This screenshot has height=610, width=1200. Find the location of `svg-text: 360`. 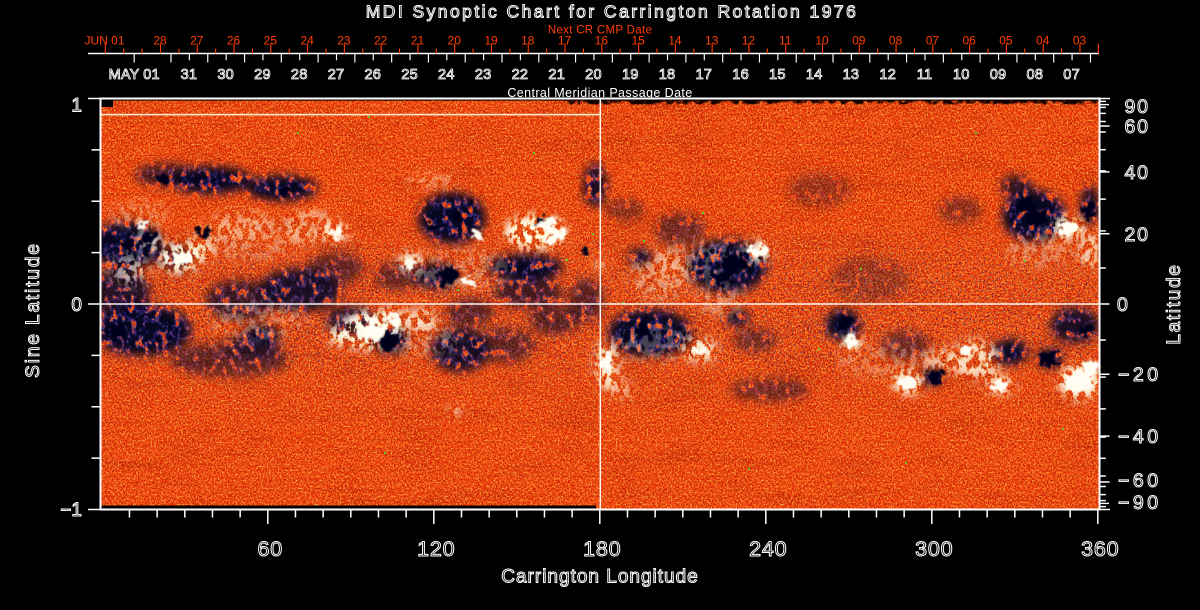

svg-text: 360 is located at coordinates (1100, 549).